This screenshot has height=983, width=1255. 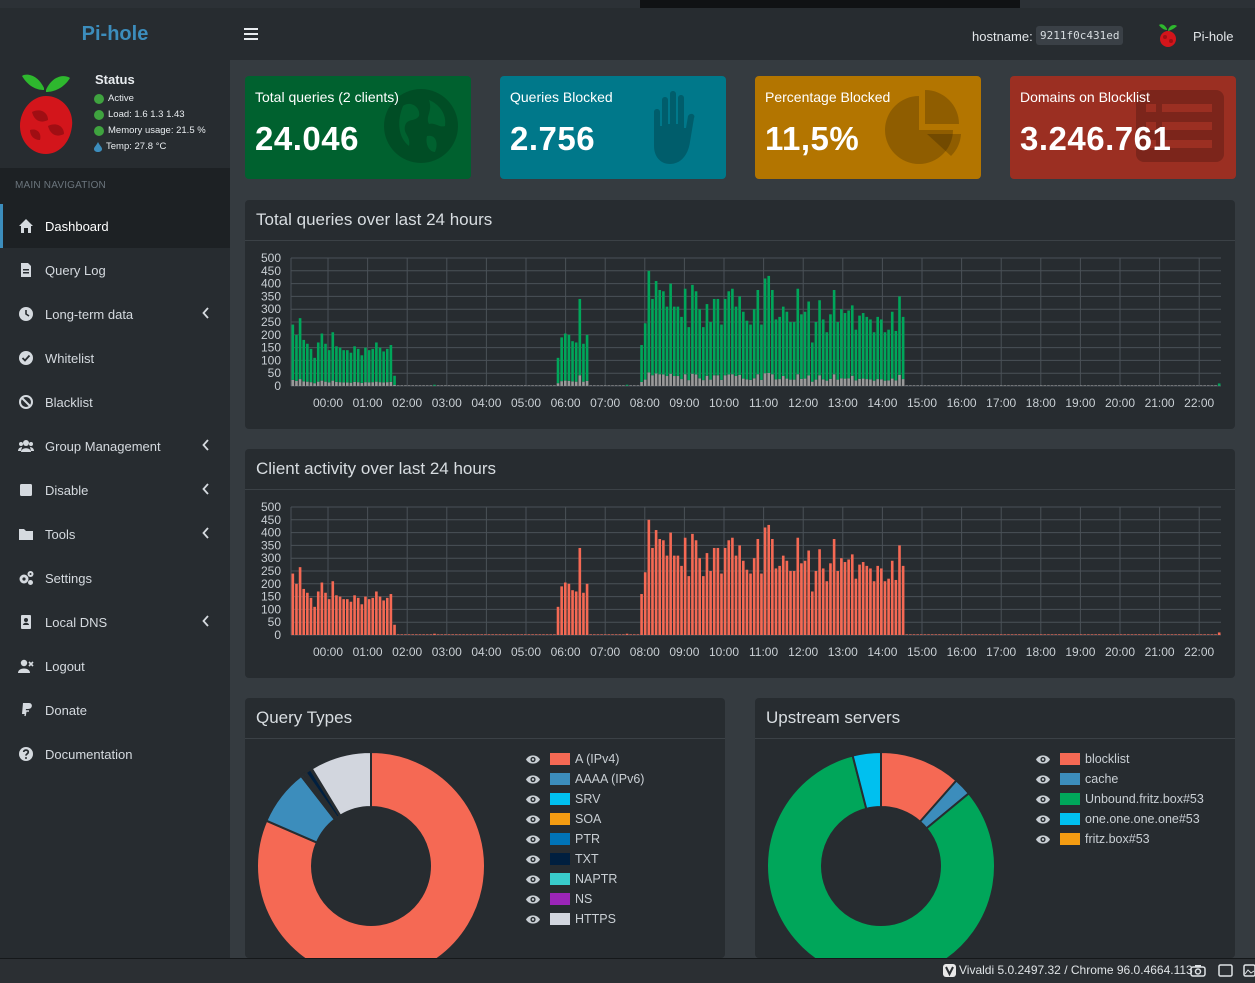 I want to click on legend-item: fritz.box#53, so click(x=1119, y=839).